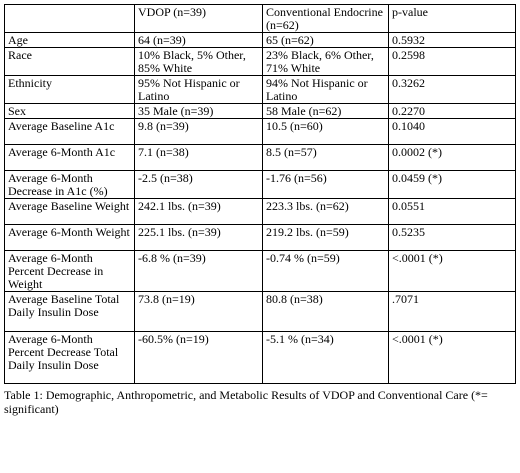 The width and height of the screenshot is (520, 473). I want to click on vdop-cell: 64 (n=39), so click(198, 40).